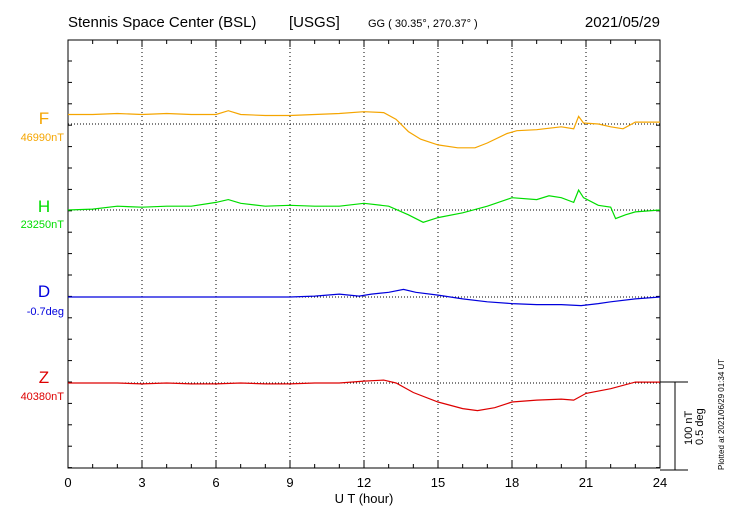 The image size is (730, 520). I want to click on x-tick-label-12: 12, so click(364, 482).